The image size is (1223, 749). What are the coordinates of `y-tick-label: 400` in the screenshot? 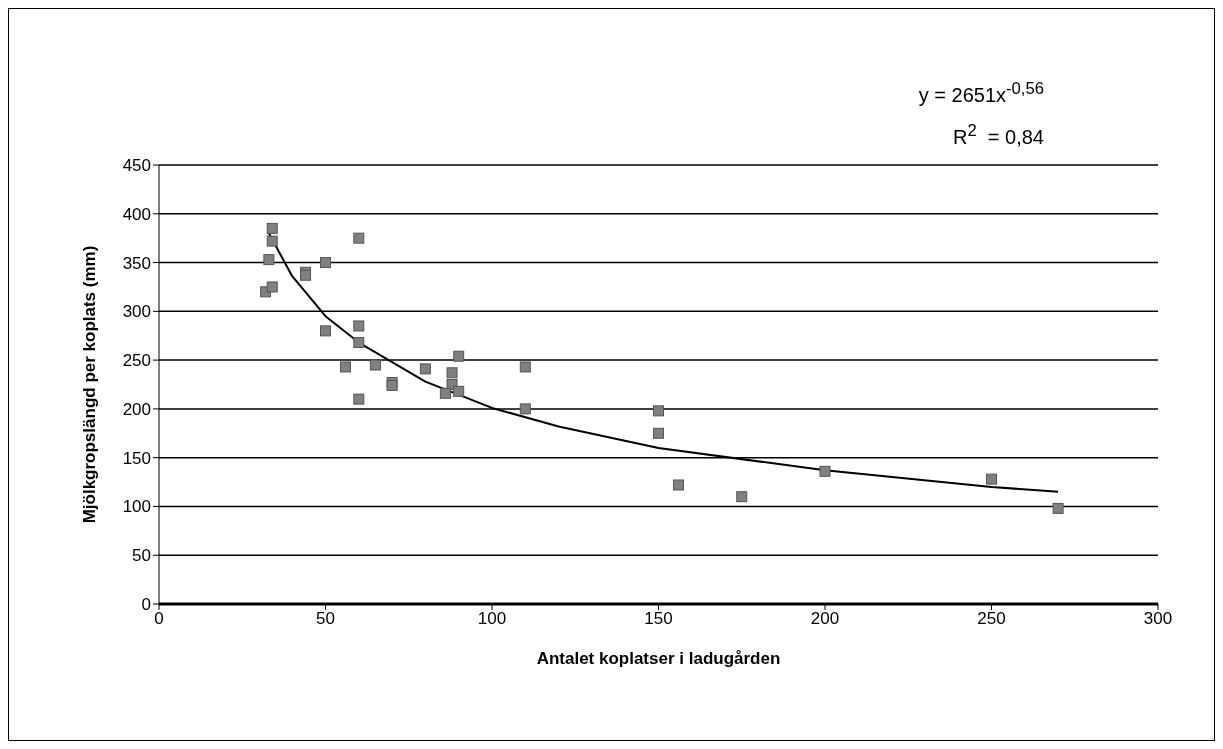 It's located at (136, 214).